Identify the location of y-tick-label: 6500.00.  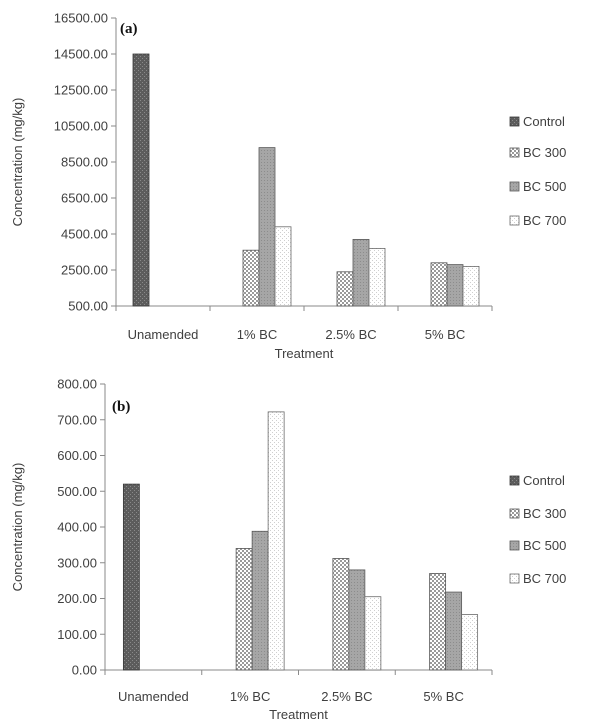
(84, 198).